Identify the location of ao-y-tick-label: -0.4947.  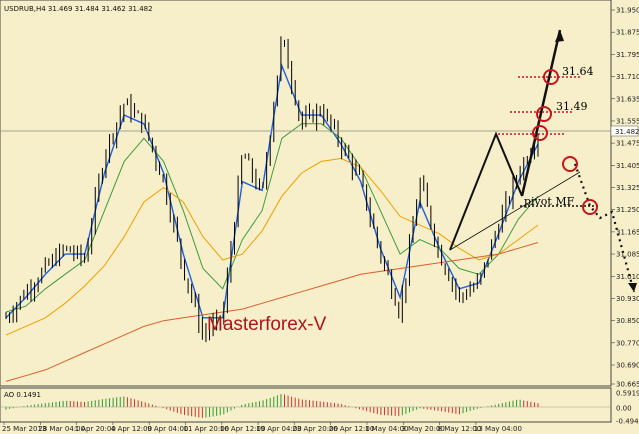
(627, 422).